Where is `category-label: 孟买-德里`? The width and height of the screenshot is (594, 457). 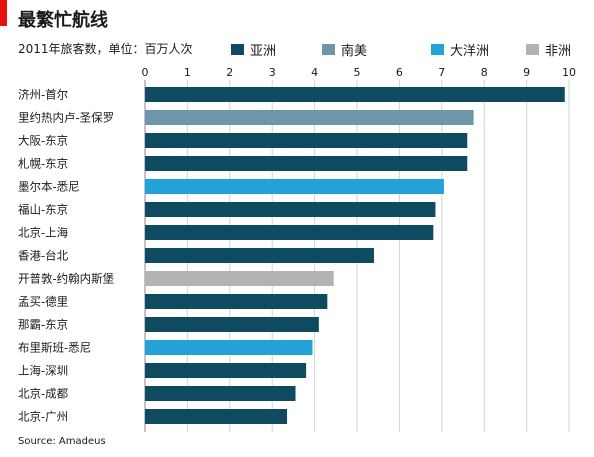 category-label: 孟买-德里 is located at coordinates (43, 302).